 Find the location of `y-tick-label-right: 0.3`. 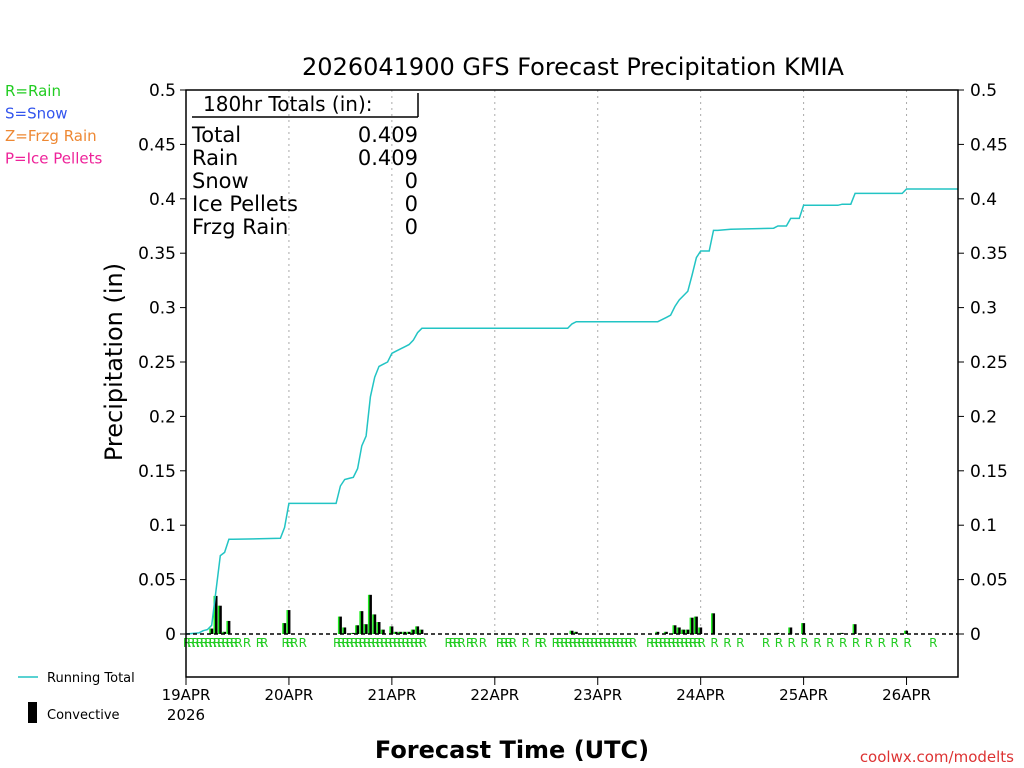

y-tick-label-right: 0.3 is located at coordinates (983, 309).